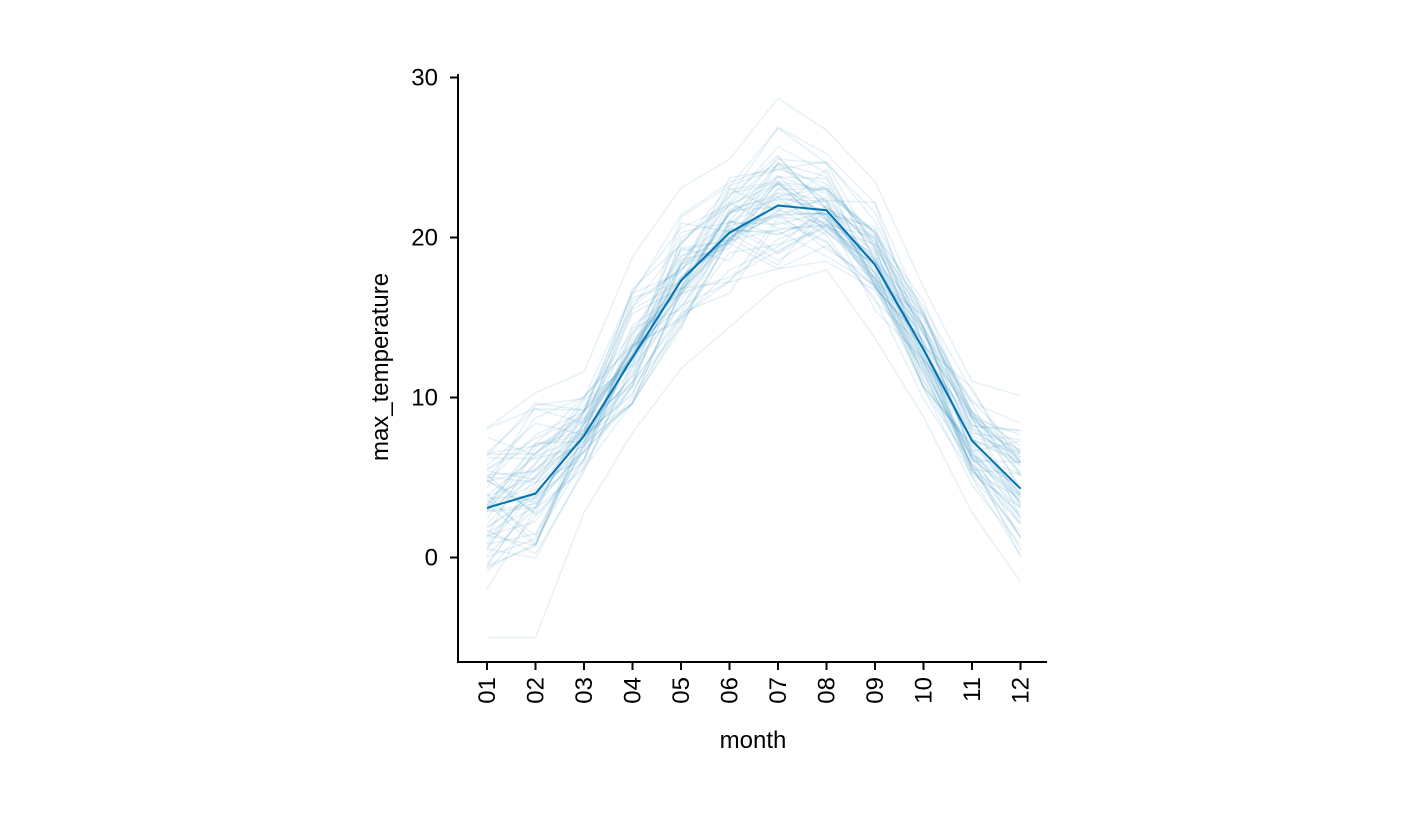 The height and width of the screenshot is (826, 1415). I want to click on x-tick-label: 07, so click(778, 690).